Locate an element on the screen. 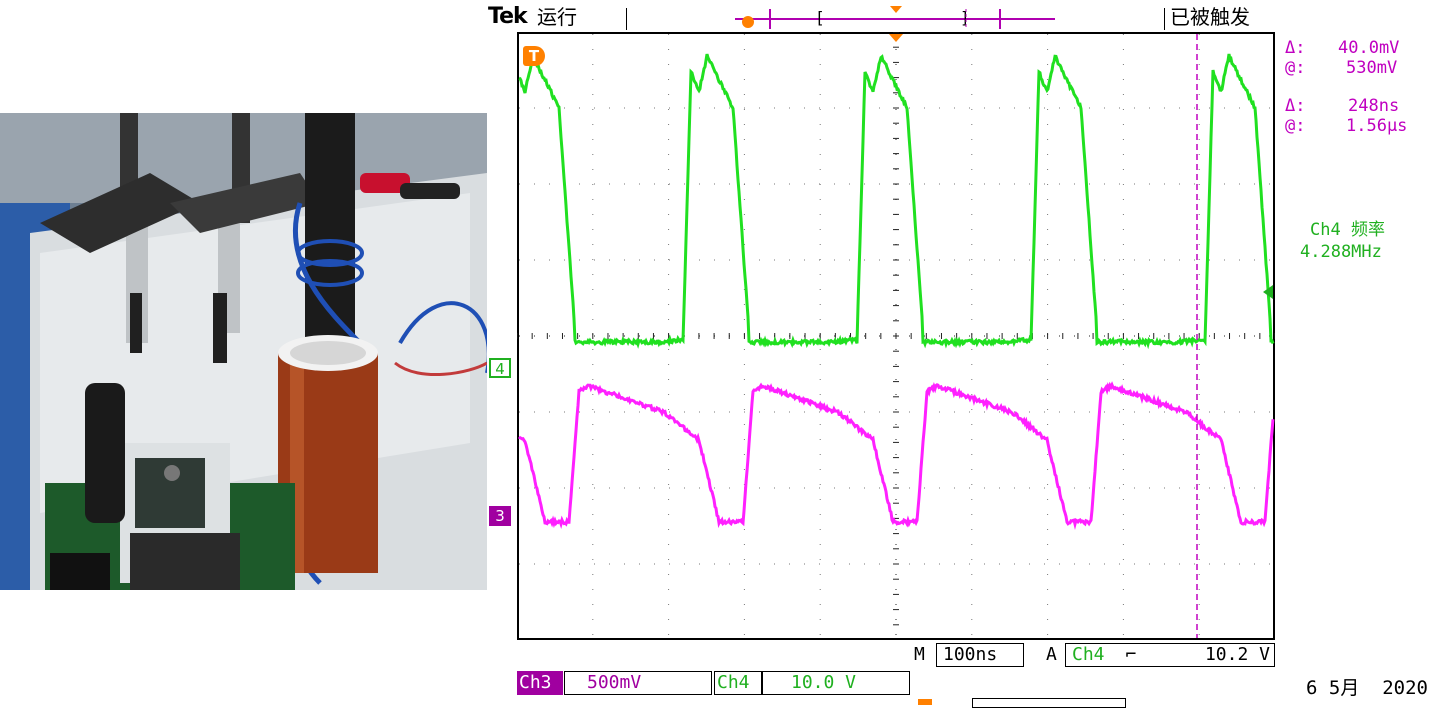 This screenshot has height=708, width=1446. ch3-scale: 500mV is located at coordinates (638, 683).